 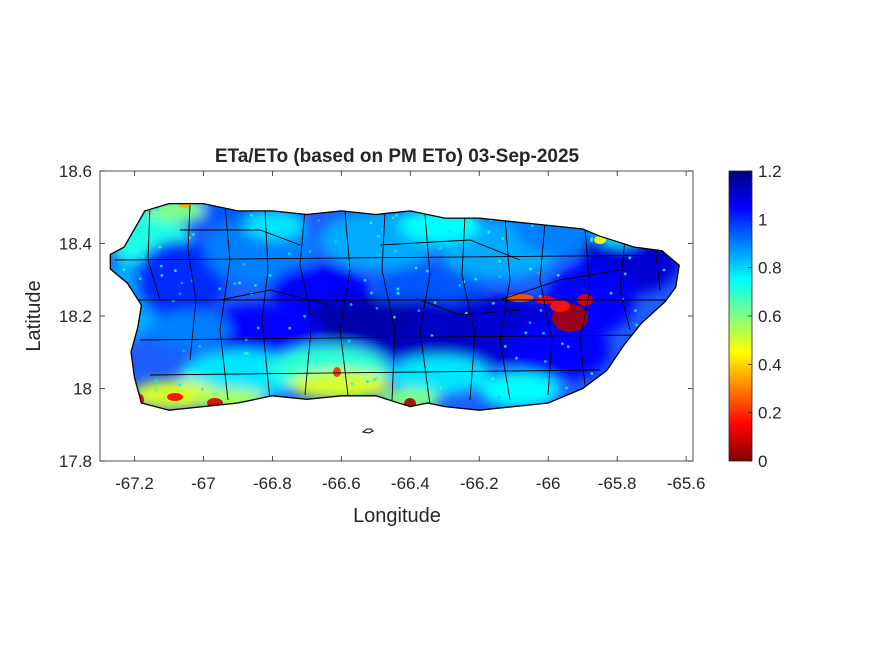 I want to click on colorbar-tick-label: 1.2, so click(x=770, y=171).